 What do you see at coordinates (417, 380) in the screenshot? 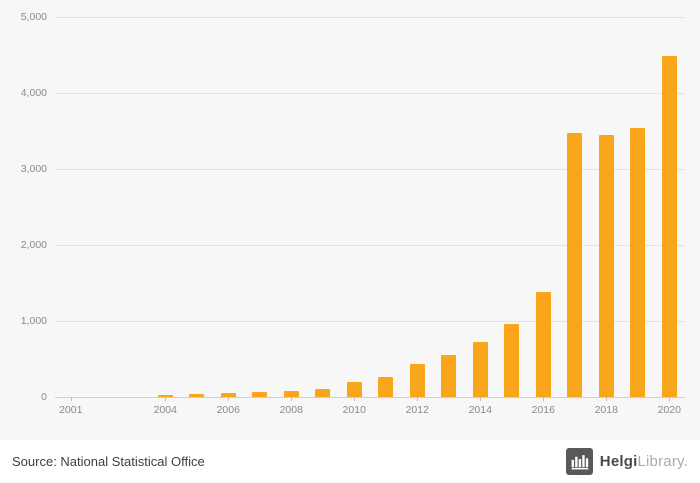
I see `bar-2012` at bounding box center [417, 380].